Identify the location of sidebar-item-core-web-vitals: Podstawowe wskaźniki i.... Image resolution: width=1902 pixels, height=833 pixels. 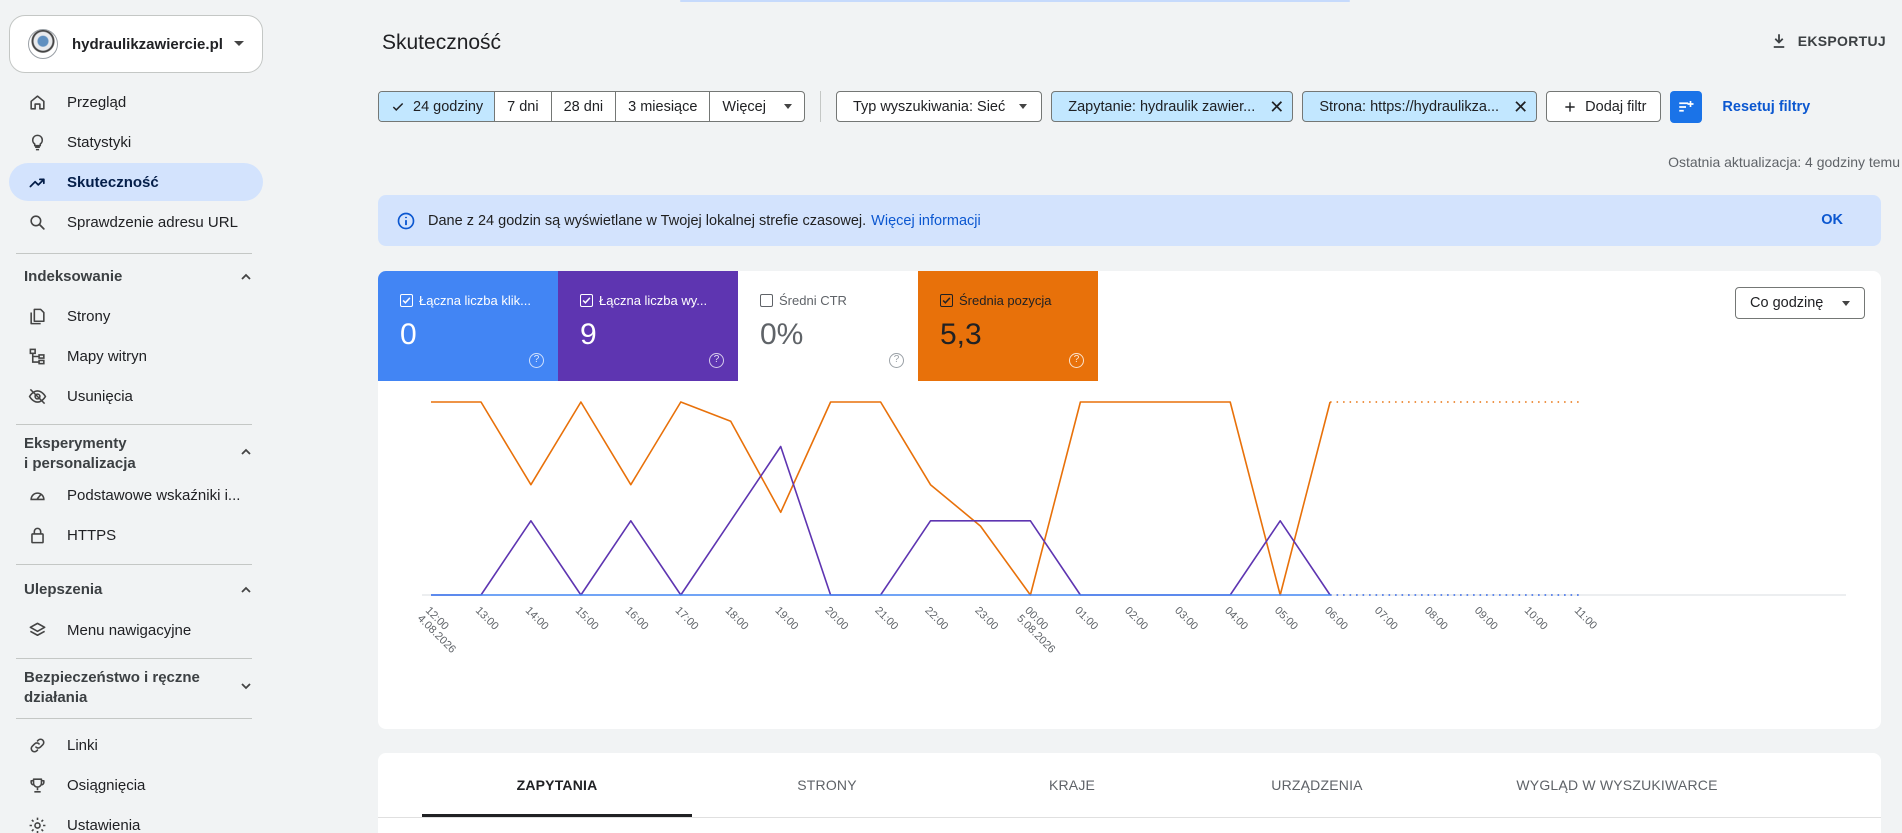
(136, 495).